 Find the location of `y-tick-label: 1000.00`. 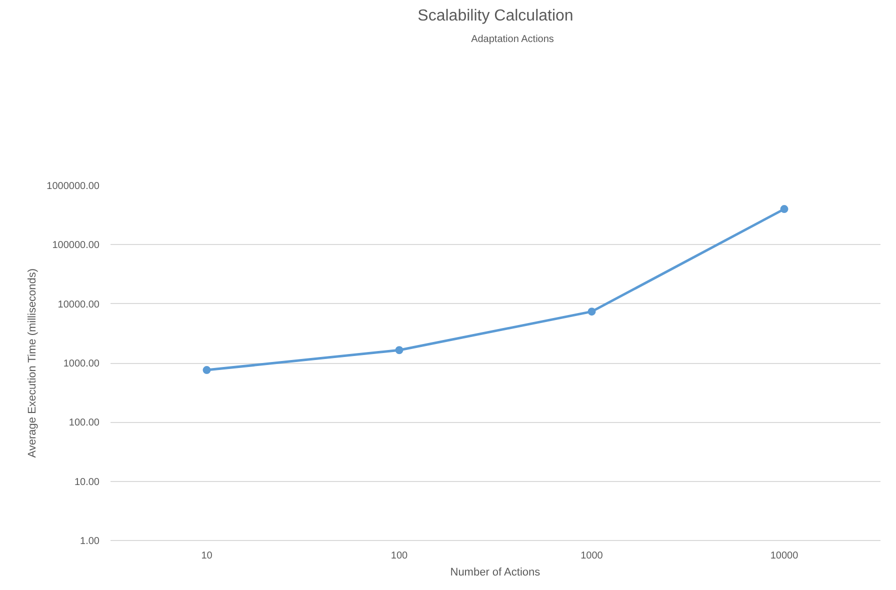

y-tick-label: 1000.00 is located at coordinates (81, 364).